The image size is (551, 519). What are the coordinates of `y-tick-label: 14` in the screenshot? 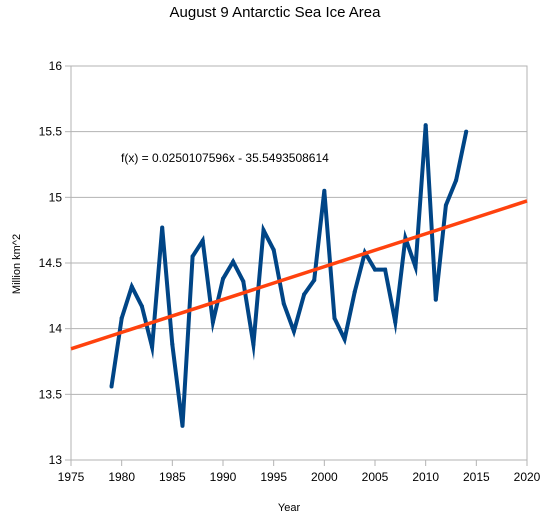 It's located at (56, 329).